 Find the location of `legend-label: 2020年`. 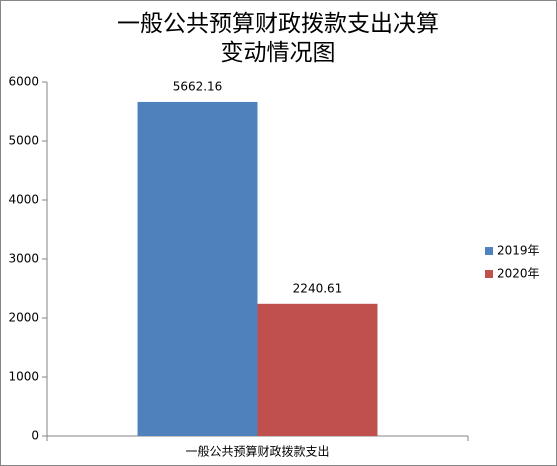

legend-label: 2020年 is located at coordinates (518, 274).